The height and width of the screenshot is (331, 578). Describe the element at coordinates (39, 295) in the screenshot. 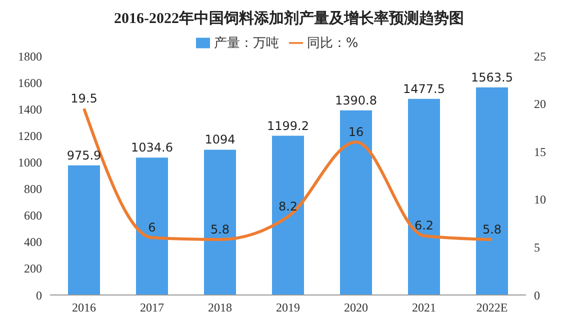

I see `y-tick-label: 0` at that location.